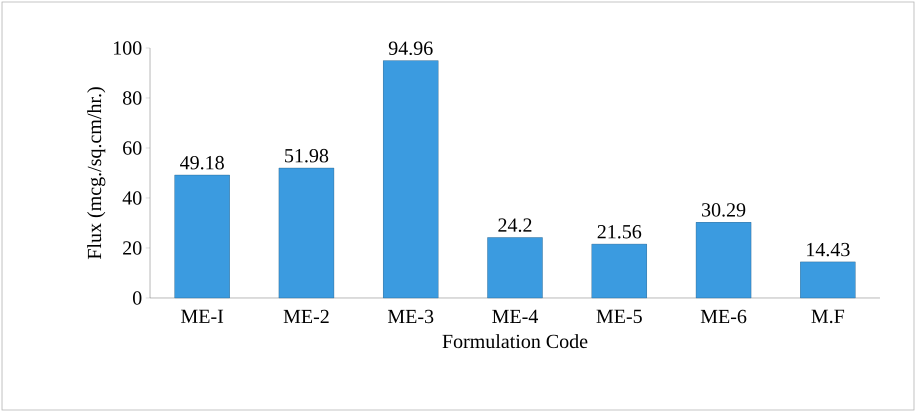  What do you see at coordinates (619, 317) in the screenshot?
I see `x-tick-label: ME-5` at bounding box center [619, 317].